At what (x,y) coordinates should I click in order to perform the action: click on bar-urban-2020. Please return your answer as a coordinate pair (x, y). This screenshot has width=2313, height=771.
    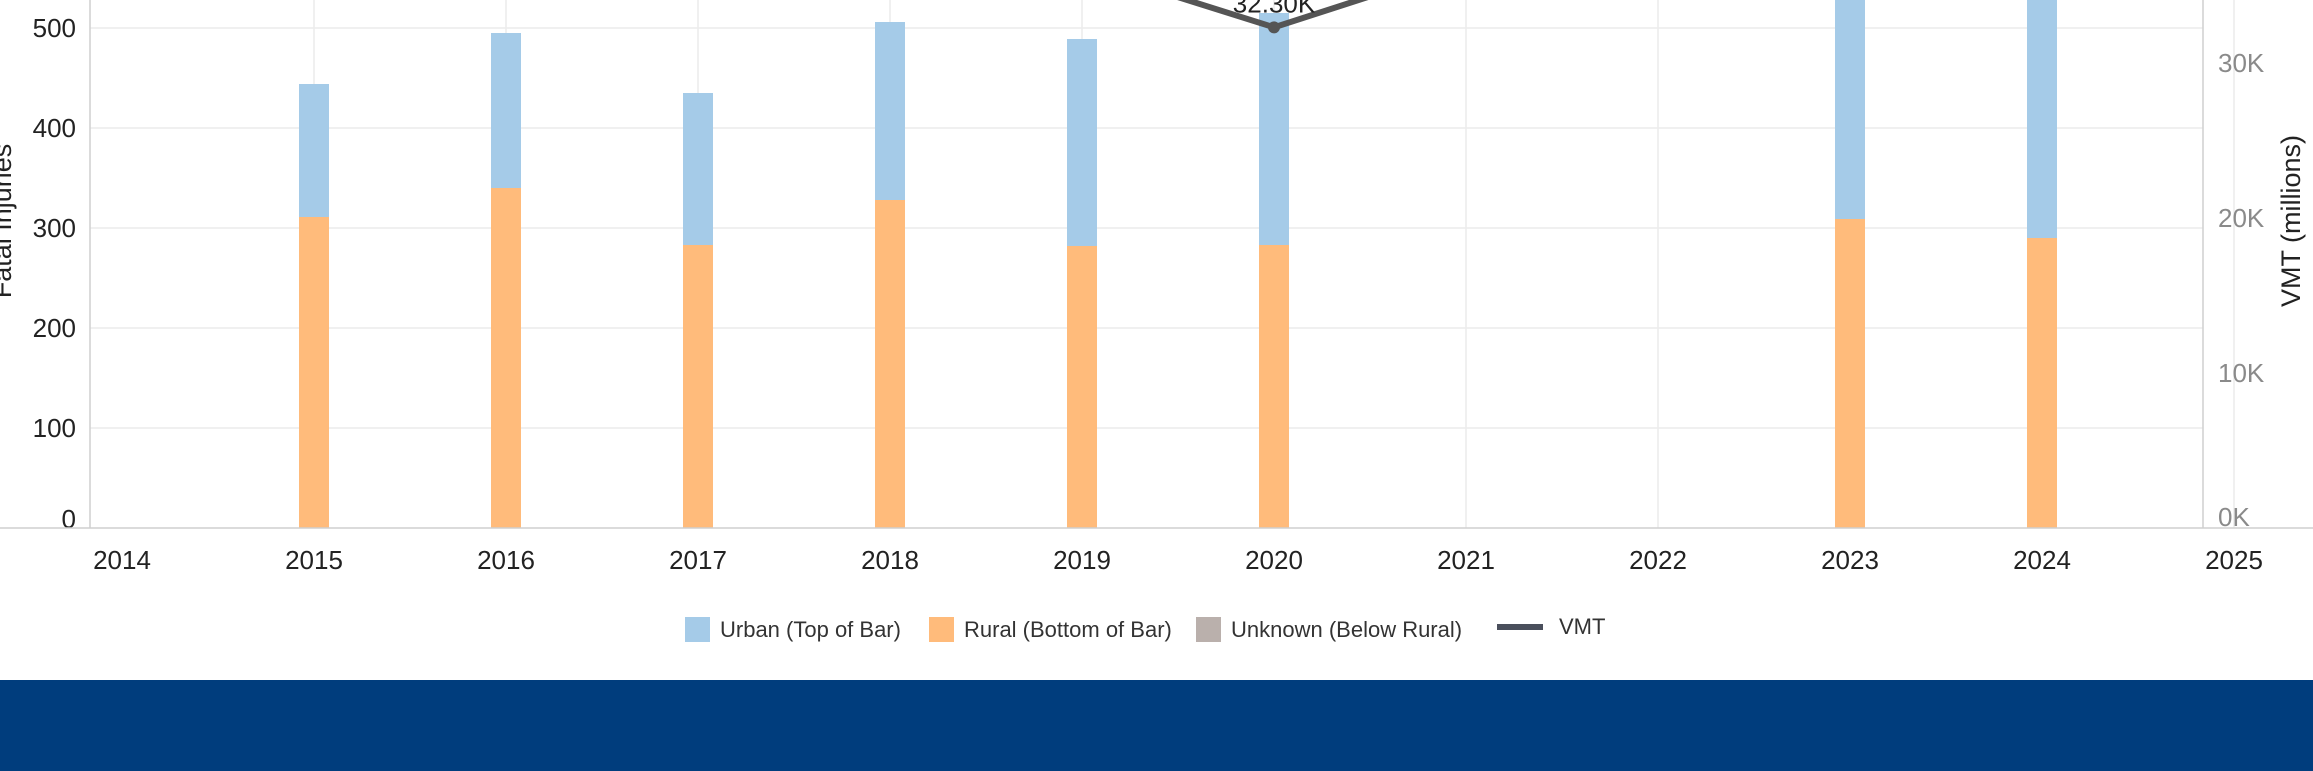
    Looking at the image, I should click on (1274, 129).